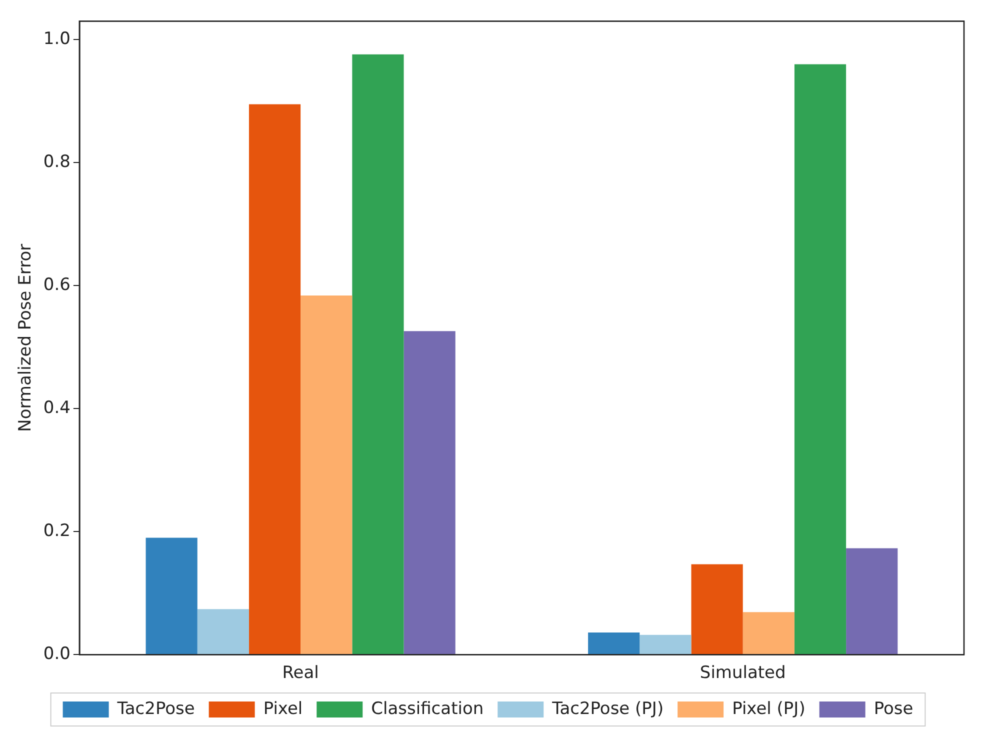  What do you see at coordinates (56, 39) in the screenshot?
I see `y-tick-label: 1.0` at bounding box center [56, 39].